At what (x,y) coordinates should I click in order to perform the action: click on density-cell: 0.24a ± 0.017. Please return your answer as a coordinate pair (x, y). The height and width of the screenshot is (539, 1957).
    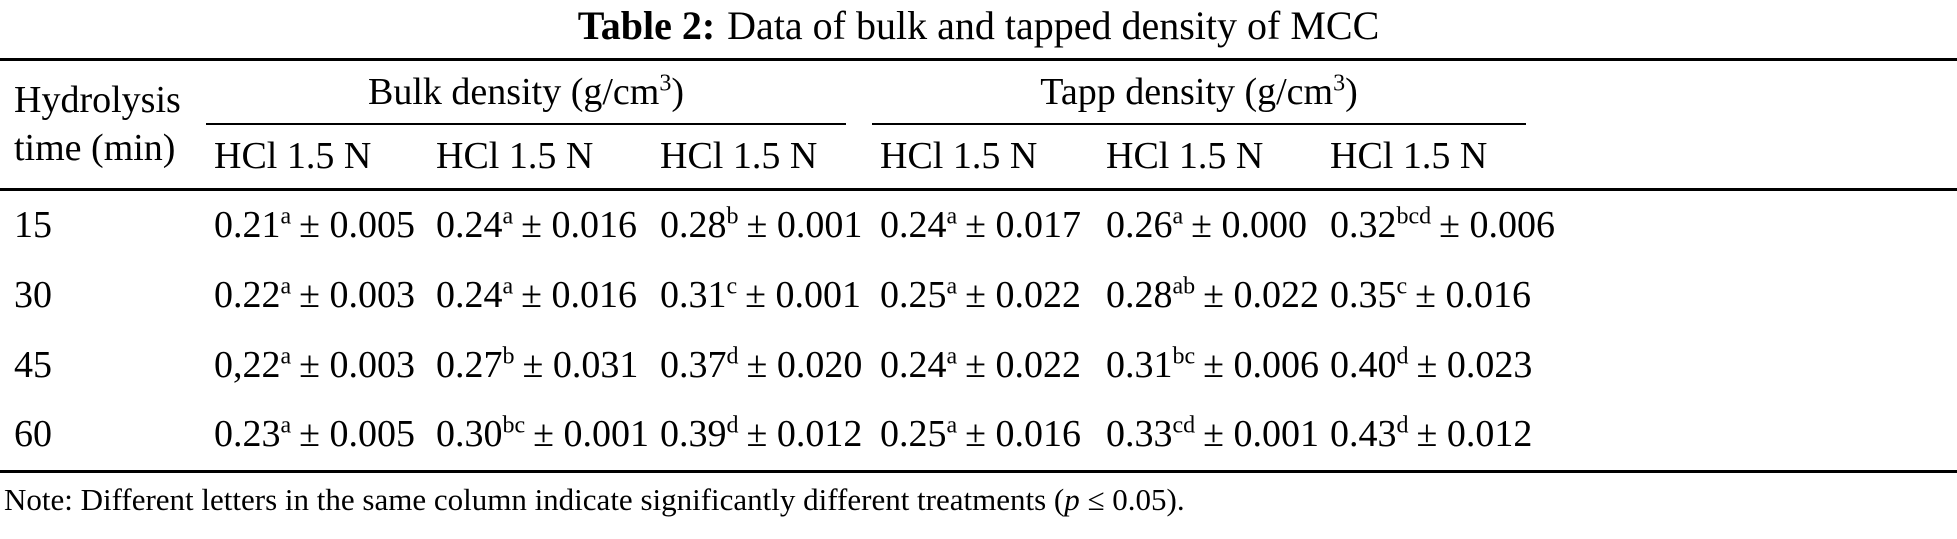
    Looking at the image, I should click on (985, 225).